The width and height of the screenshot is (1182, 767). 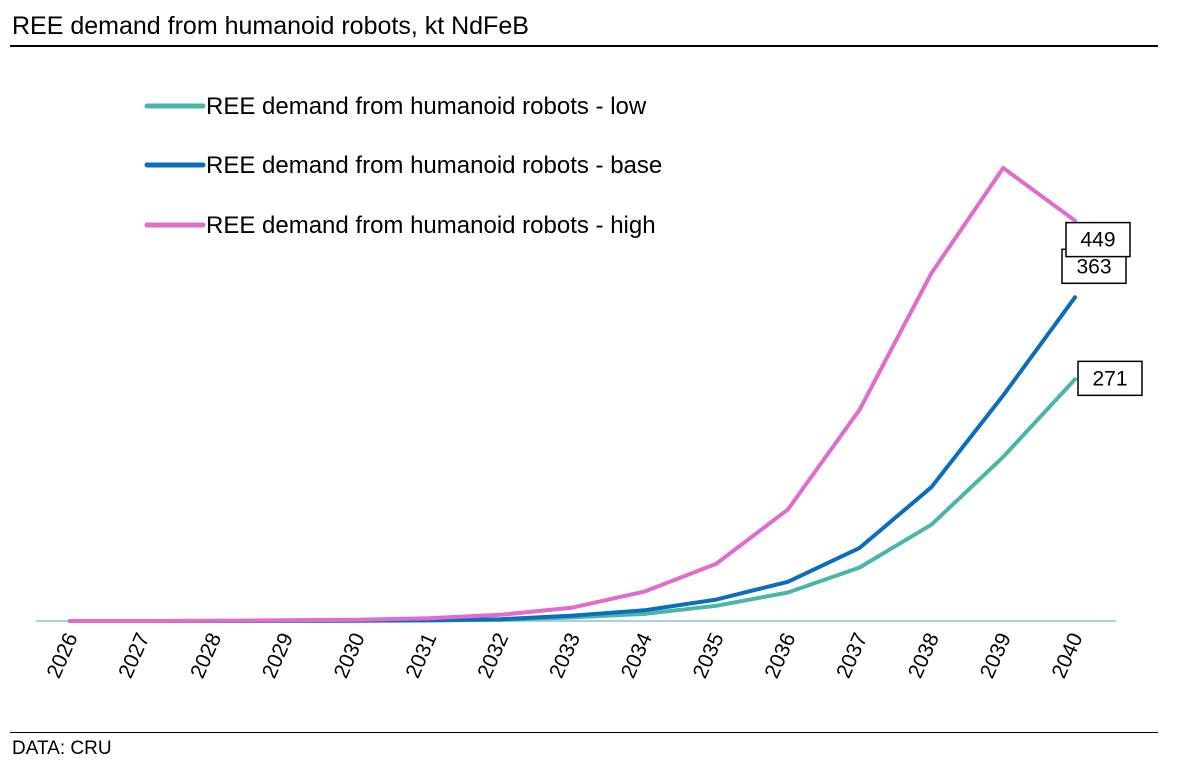 I want to click on x-tick-label: 2036, so click(x=780, y=656).